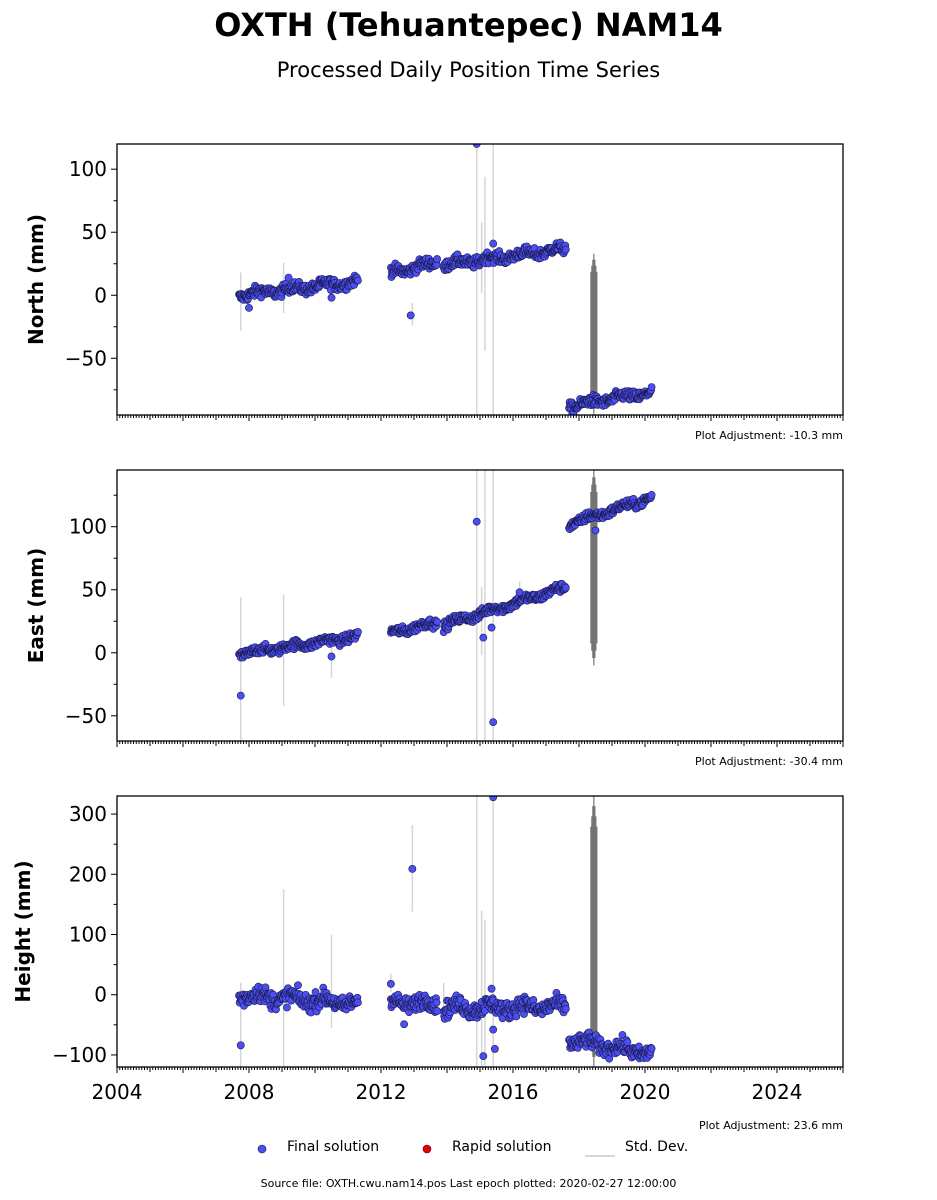 This screenshot has width=937, height=1200. Describe the element at coordinates (381, 1092) in the screenshot. I see `x-tick-label: 2012` at that location.